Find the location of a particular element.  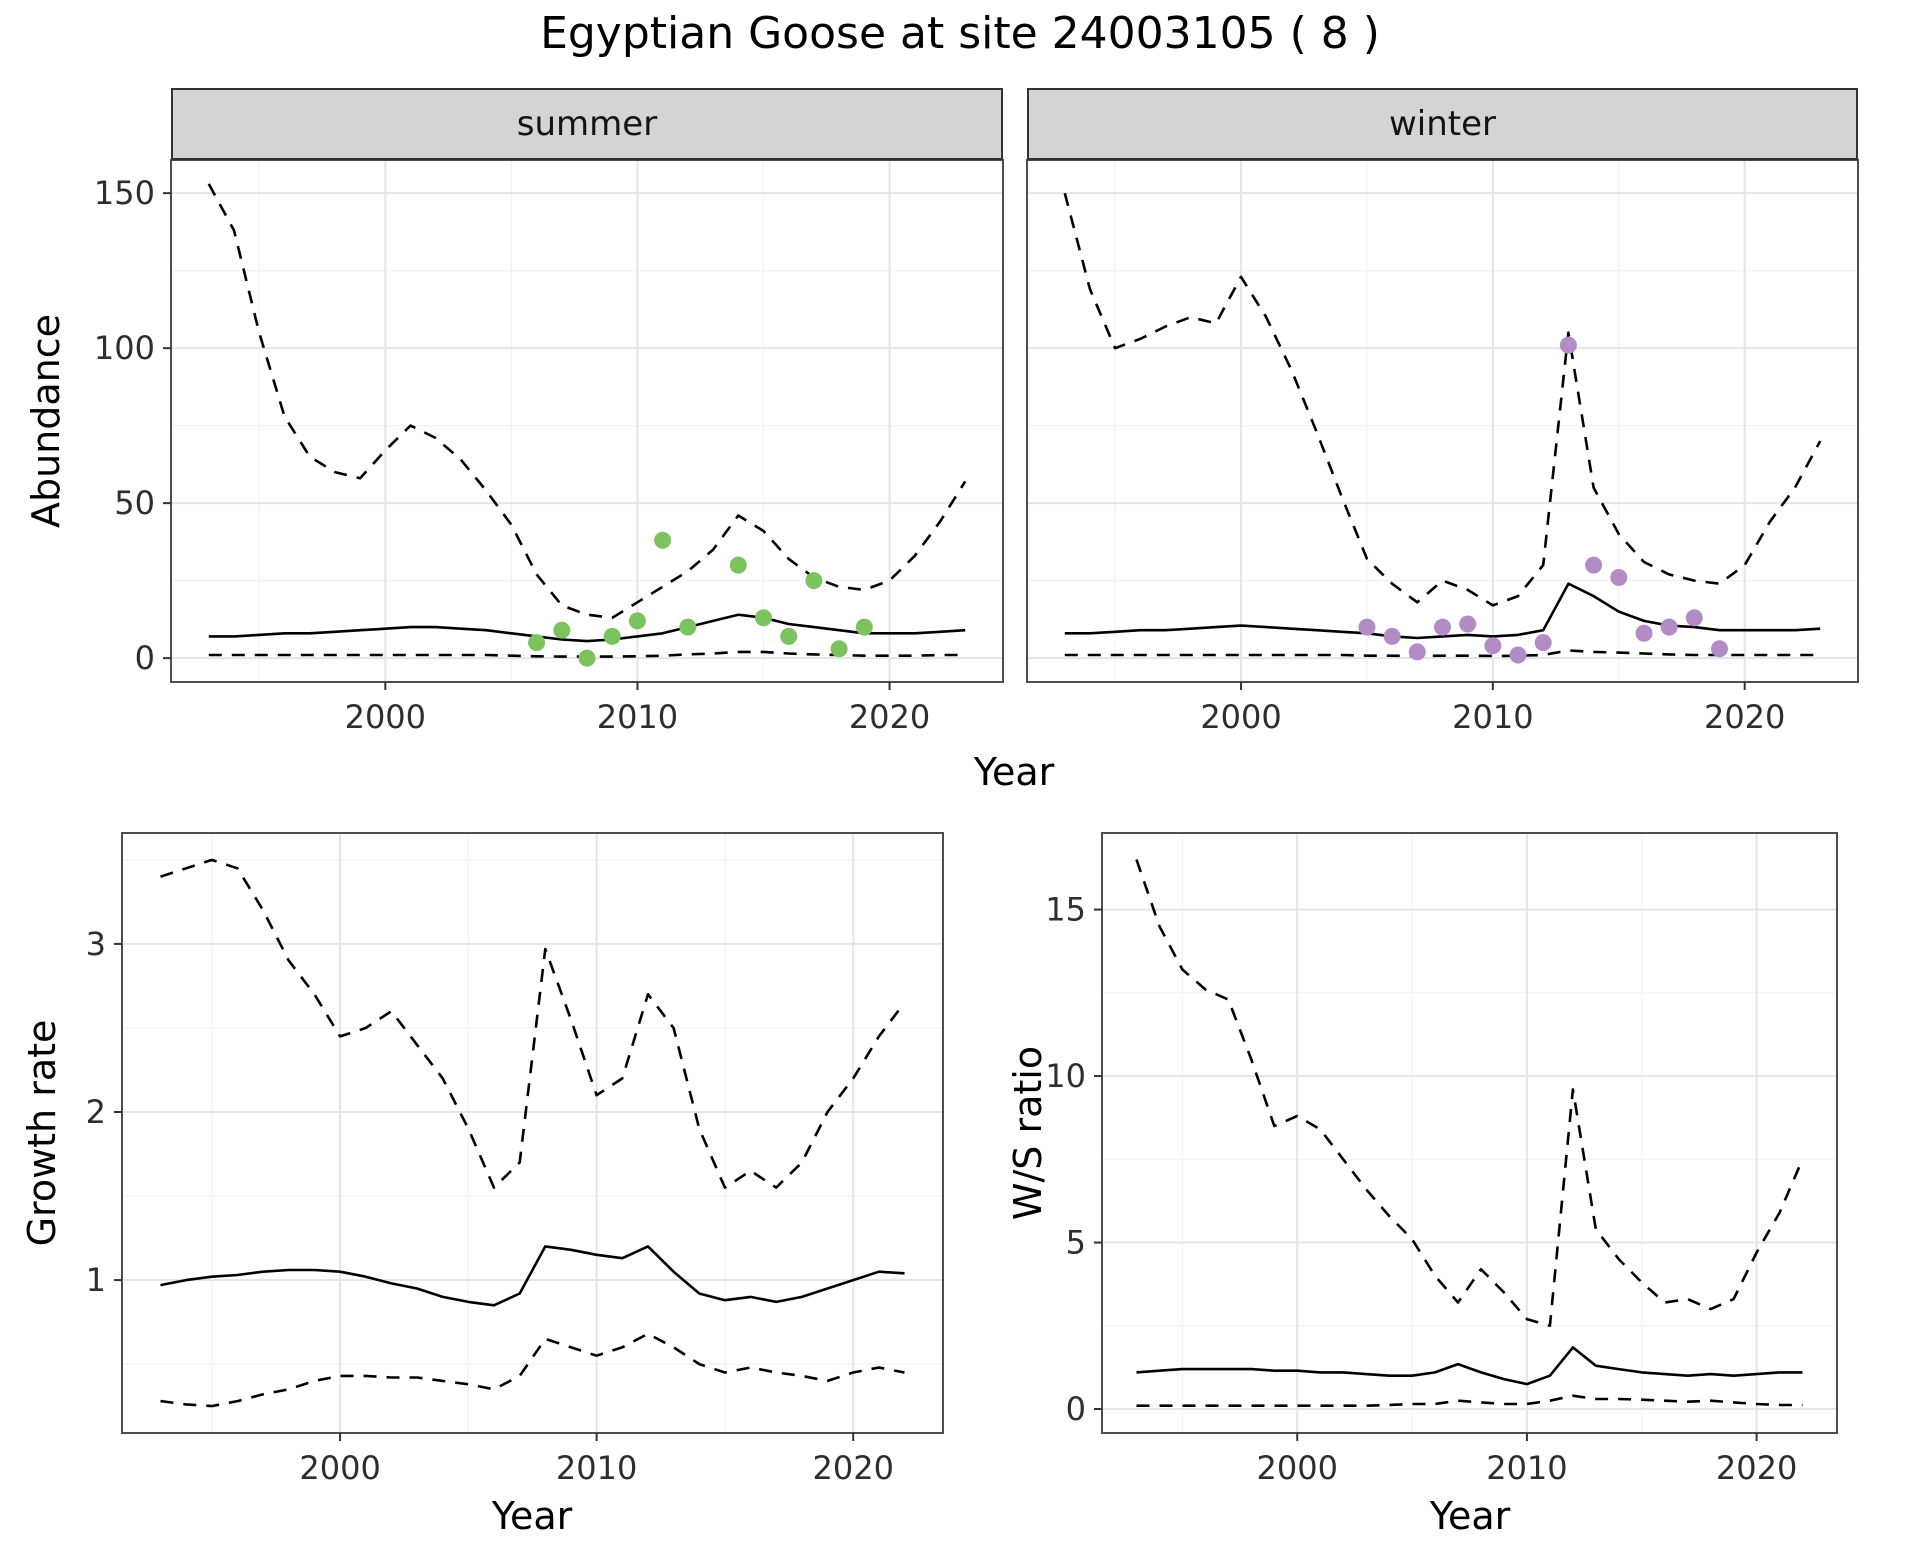

y-tick-label: 100 is located at coordinates (124, 348).